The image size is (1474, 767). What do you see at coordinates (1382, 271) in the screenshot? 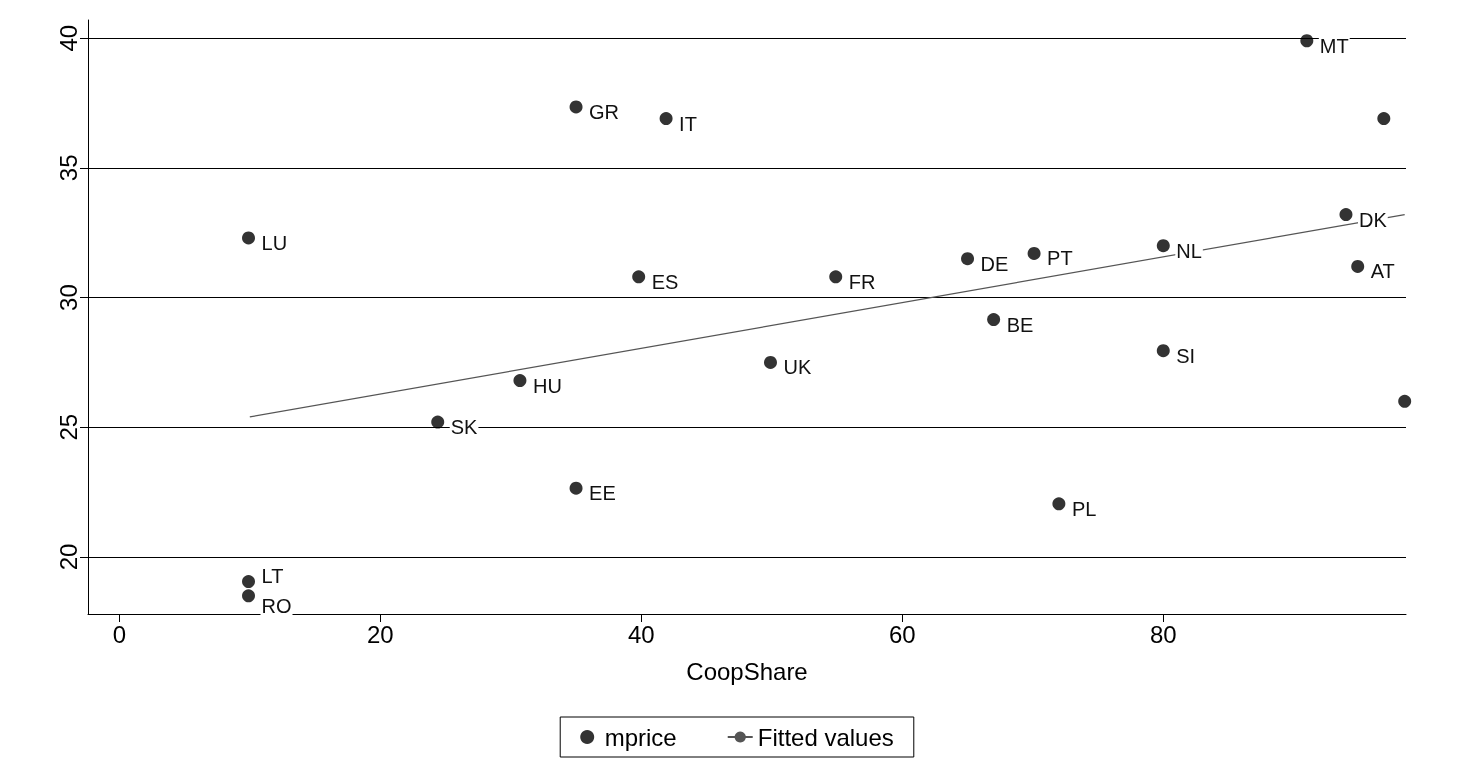
I see `annotation: AT` at bounding box center [1382, 271].